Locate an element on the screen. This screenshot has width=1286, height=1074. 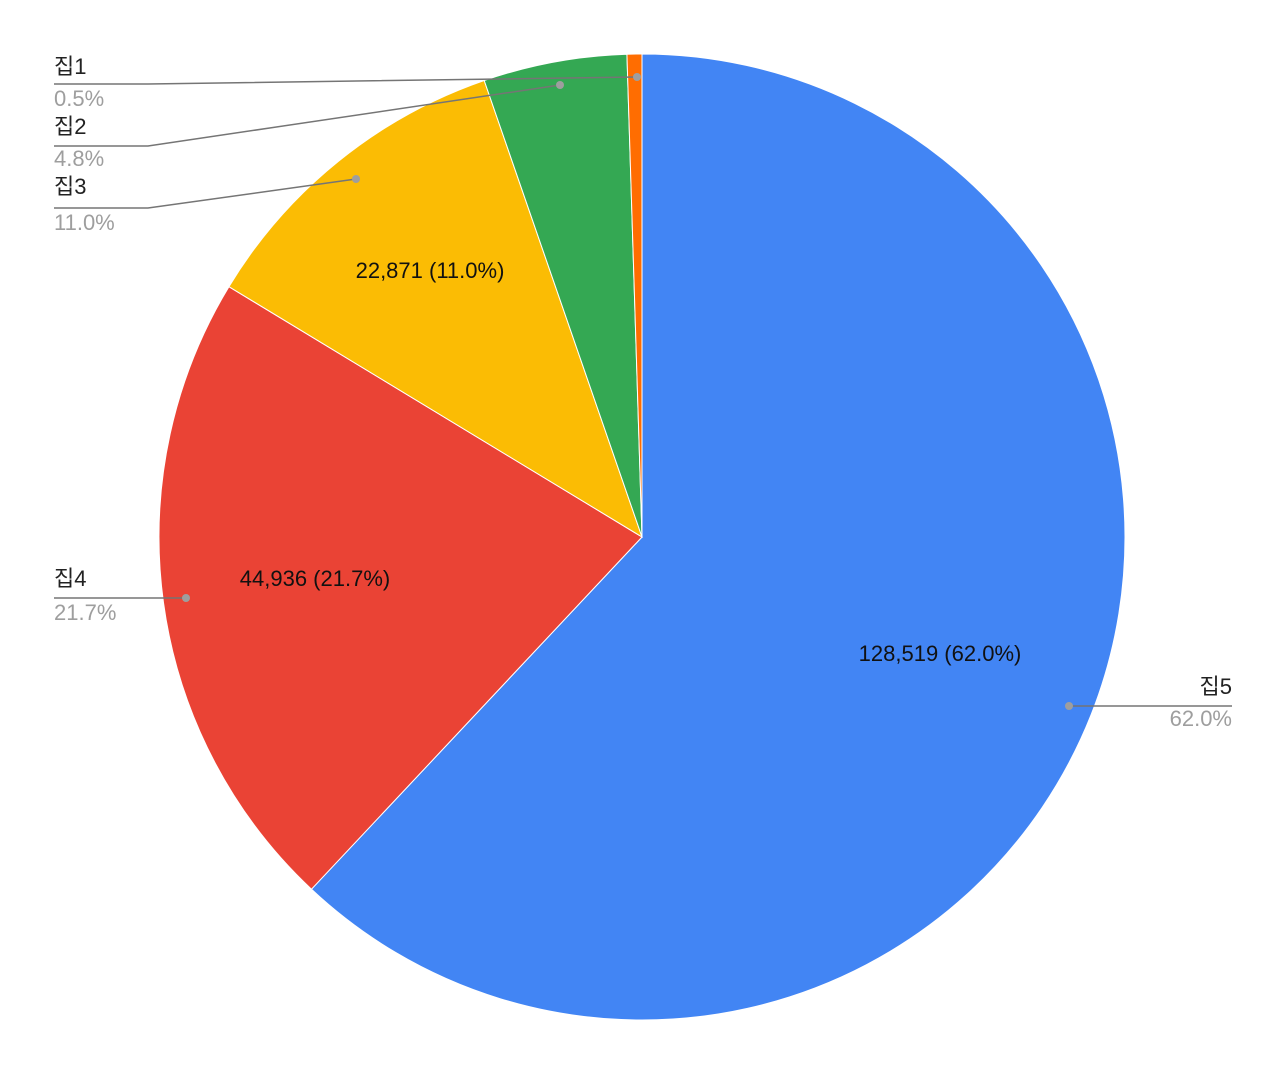
legend-label: 집1 is located at coordinates (70, 66).